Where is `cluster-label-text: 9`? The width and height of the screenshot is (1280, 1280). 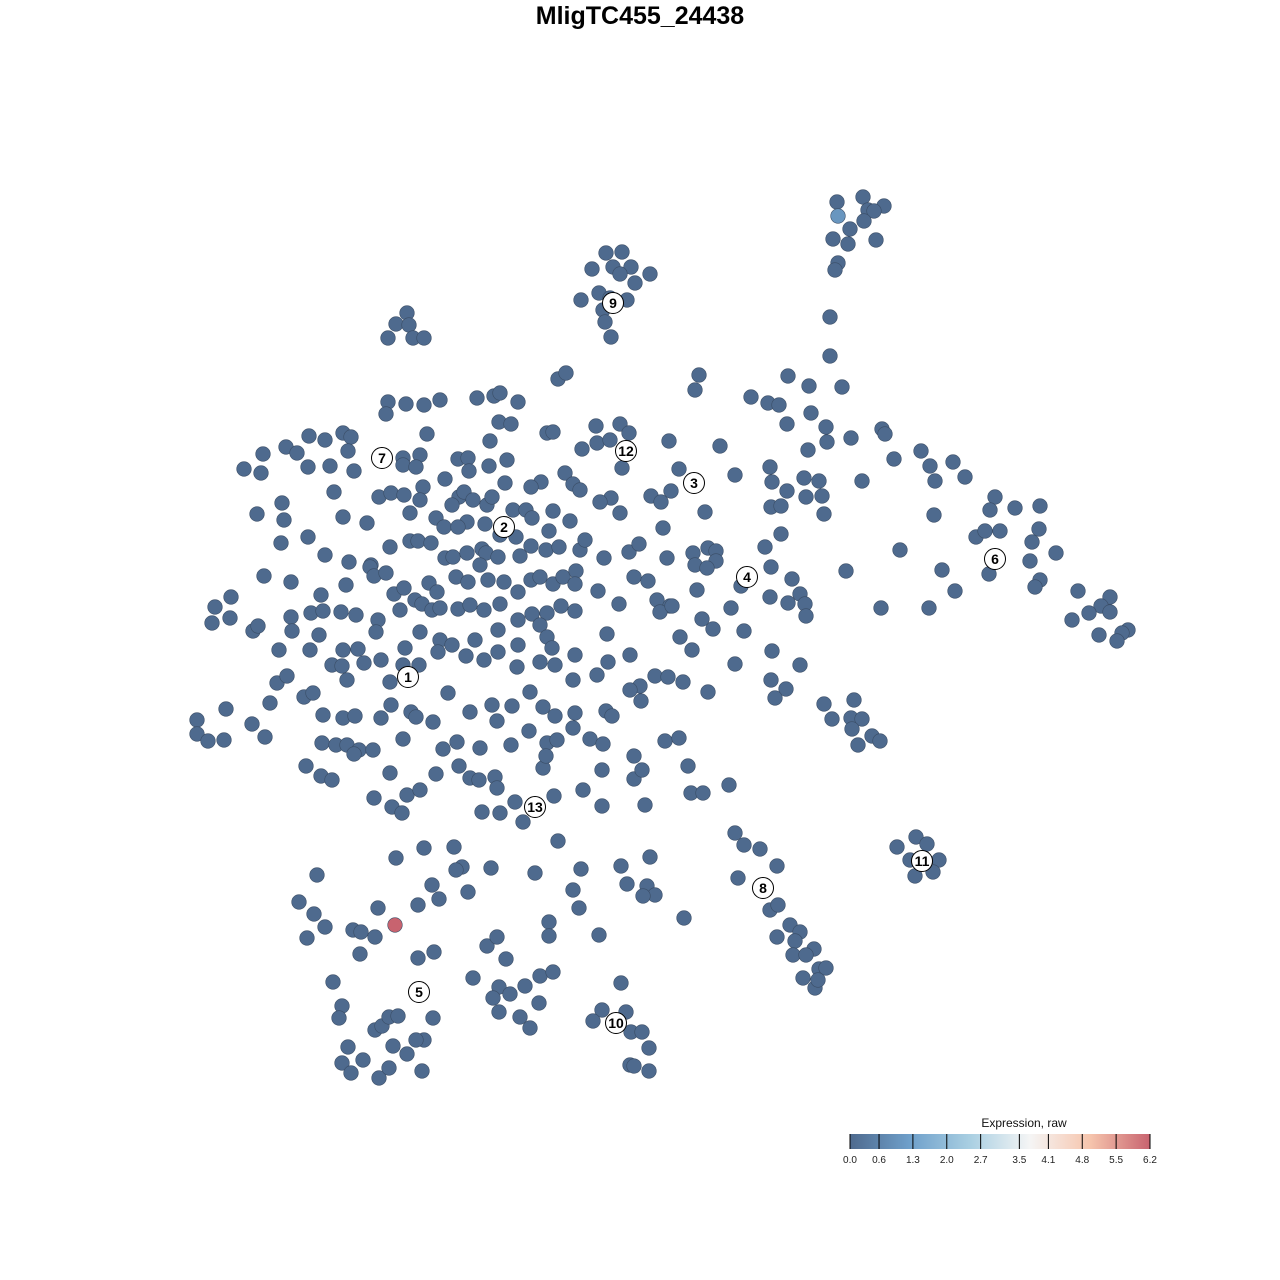 cluster-label-text: 9 is located at coordinates (613, 303).